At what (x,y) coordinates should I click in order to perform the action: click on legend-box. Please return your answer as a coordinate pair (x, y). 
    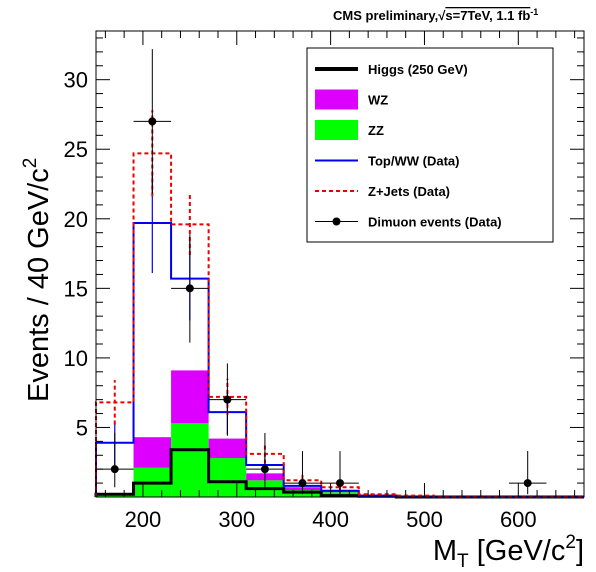
    Looking at the image, I should click on (430, 145).